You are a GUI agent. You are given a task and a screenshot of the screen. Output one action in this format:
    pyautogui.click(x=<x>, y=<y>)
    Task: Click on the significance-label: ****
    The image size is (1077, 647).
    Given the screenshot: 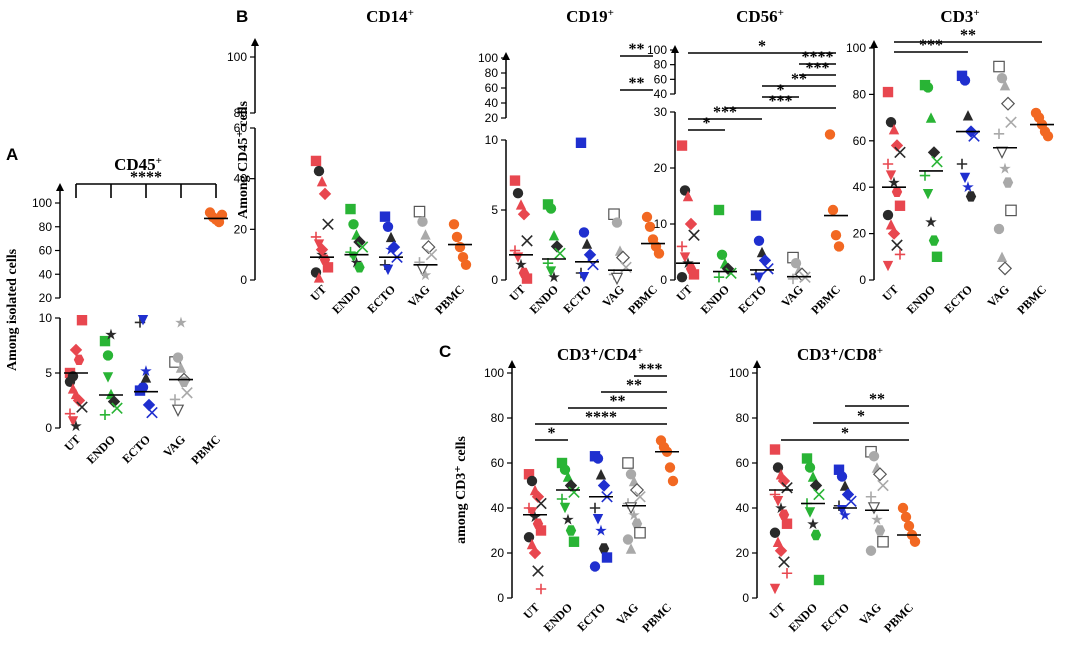 What is the action you would take?
    pyautogui.click(x=818, y=57)
    